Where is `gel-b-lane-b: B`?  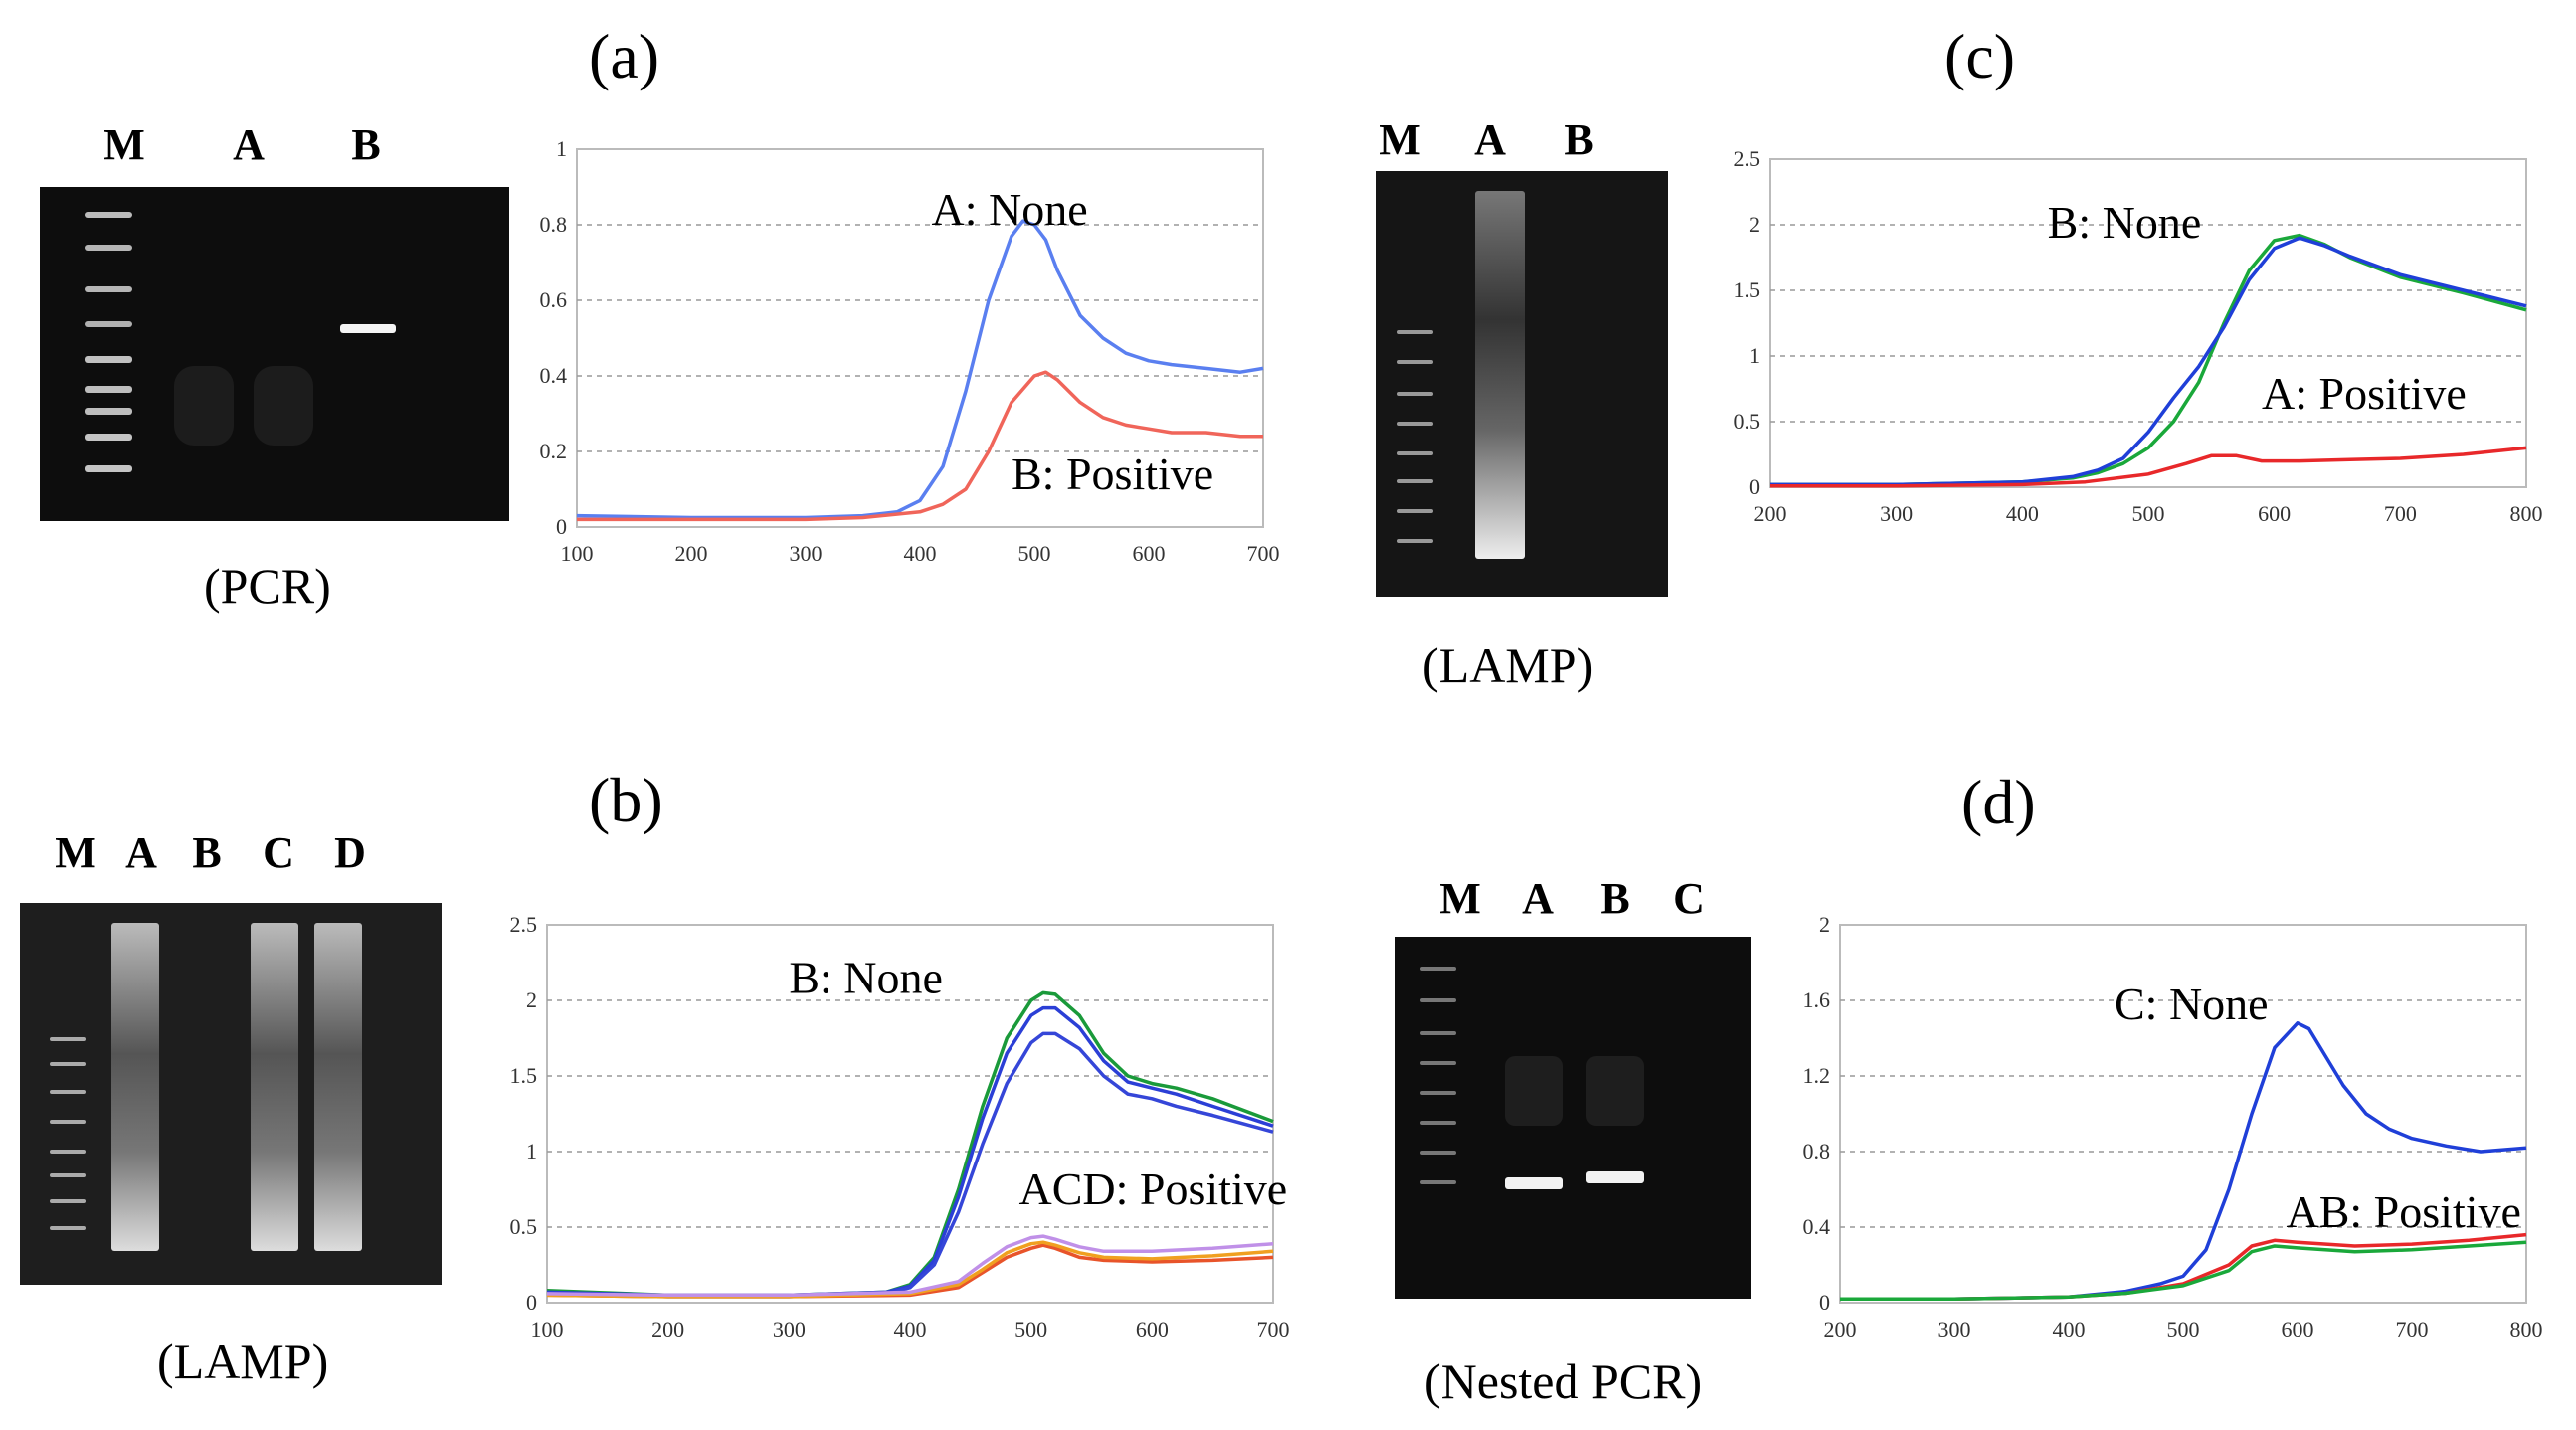 gel-b-lane-b: B is located at coordinates (207, 852).